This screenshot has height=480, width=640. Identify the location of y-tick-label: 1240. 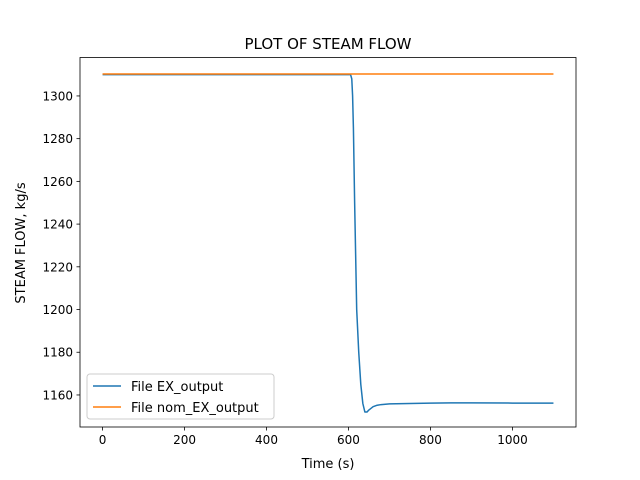
(57, 225).